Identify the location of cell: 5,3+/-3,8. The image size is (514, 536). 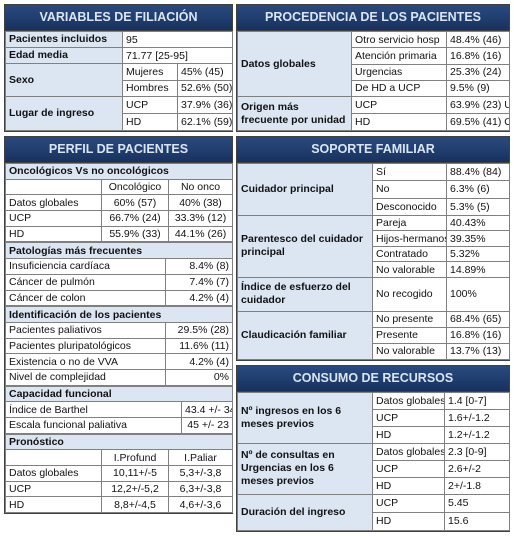
(200, 473).